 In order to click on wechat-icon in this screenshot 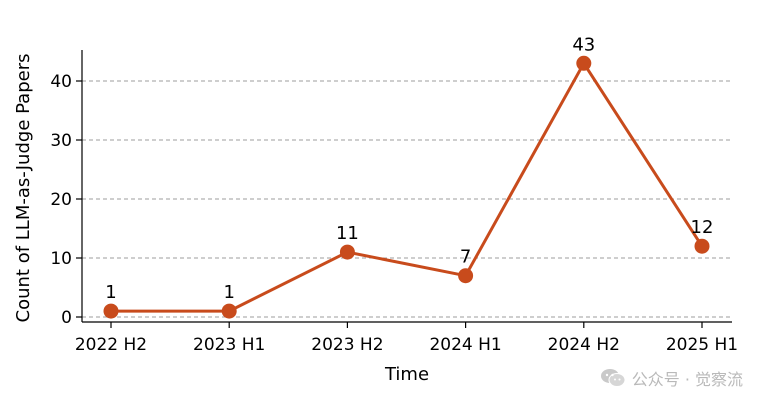, I will do `click(613, 378)`.